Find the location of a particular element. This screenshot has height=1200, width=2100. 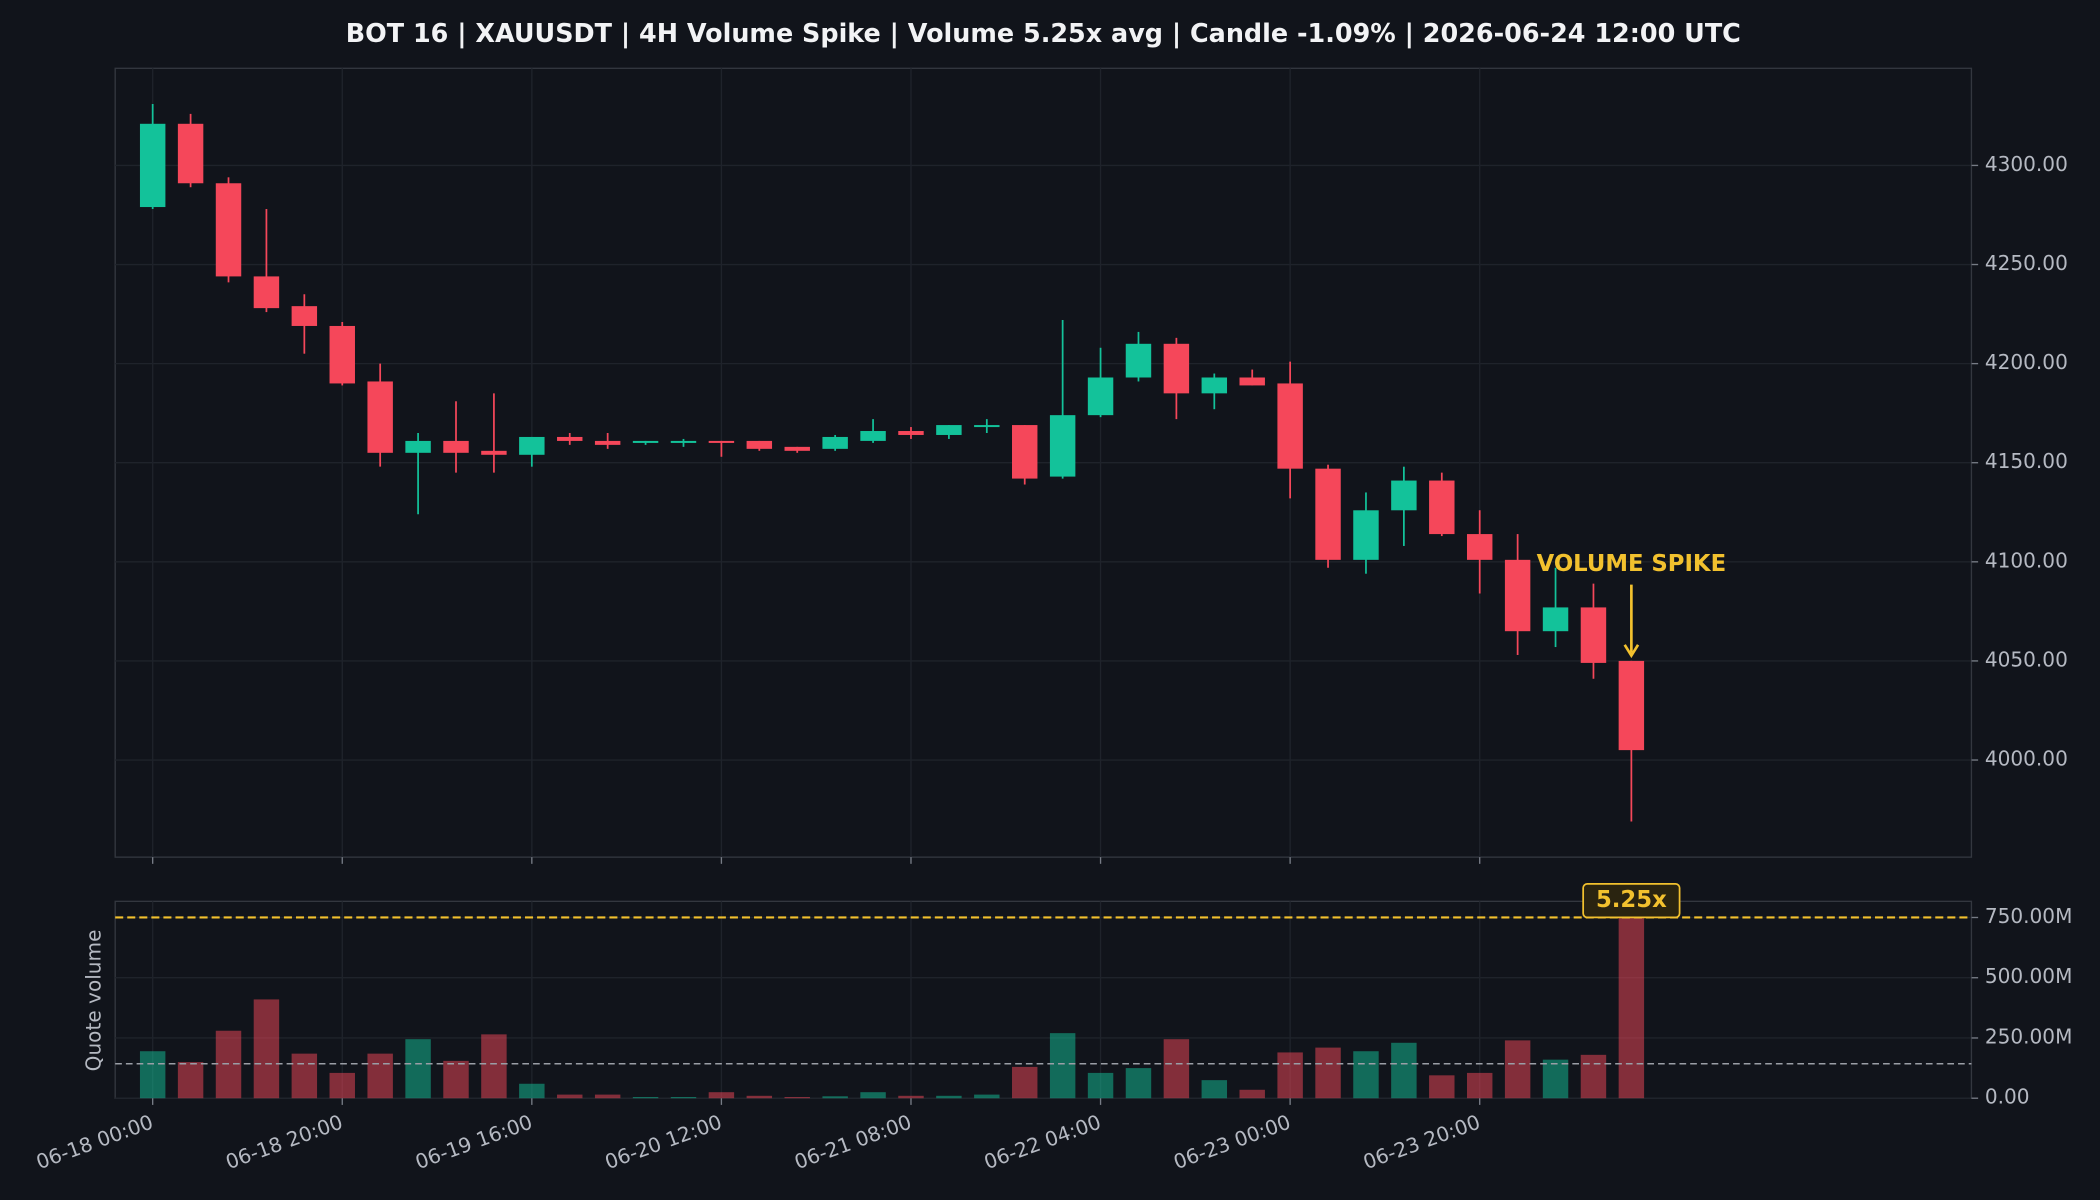

y-tick-label: 4300.00 is located at coordinates (2026, 164).